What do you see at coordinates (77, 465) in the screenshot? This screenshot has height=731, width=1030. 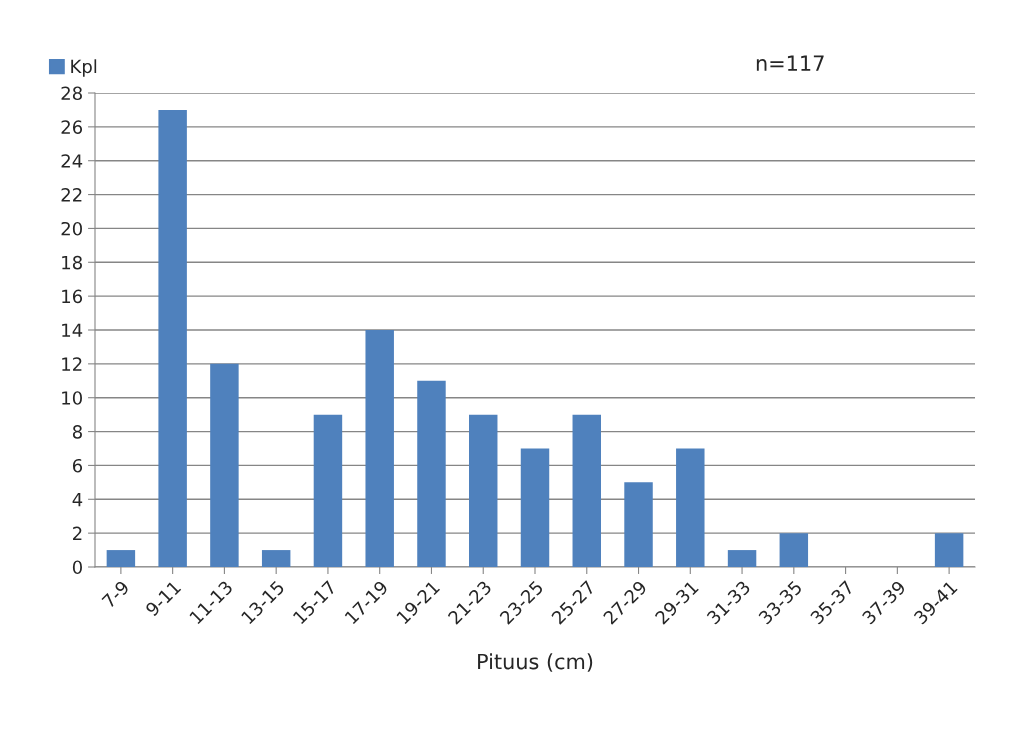 I see `y-tick-label: 6` at bounding box center [77, 465].